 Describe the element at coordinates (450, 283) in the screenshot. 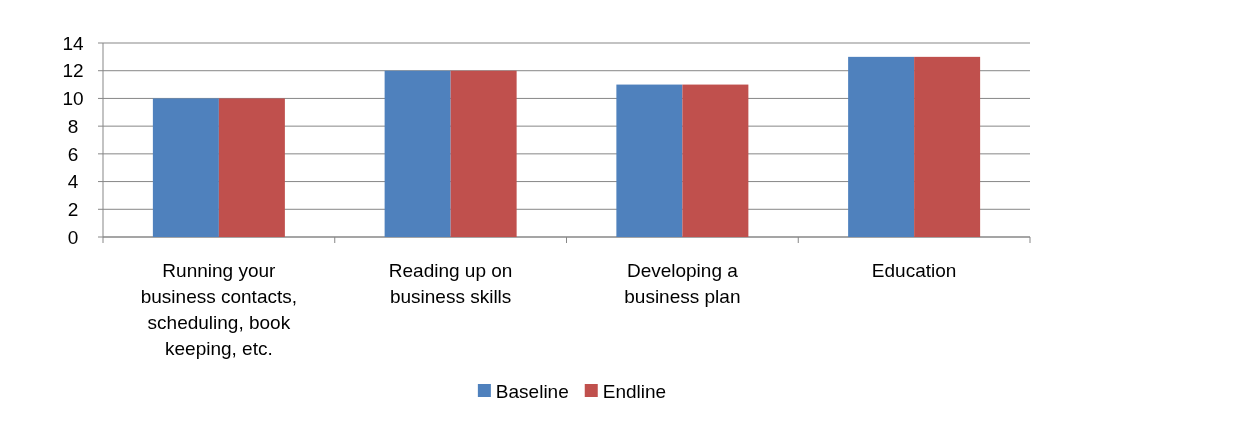

I see `x-tick-label: Reading up on business skills` at that location.